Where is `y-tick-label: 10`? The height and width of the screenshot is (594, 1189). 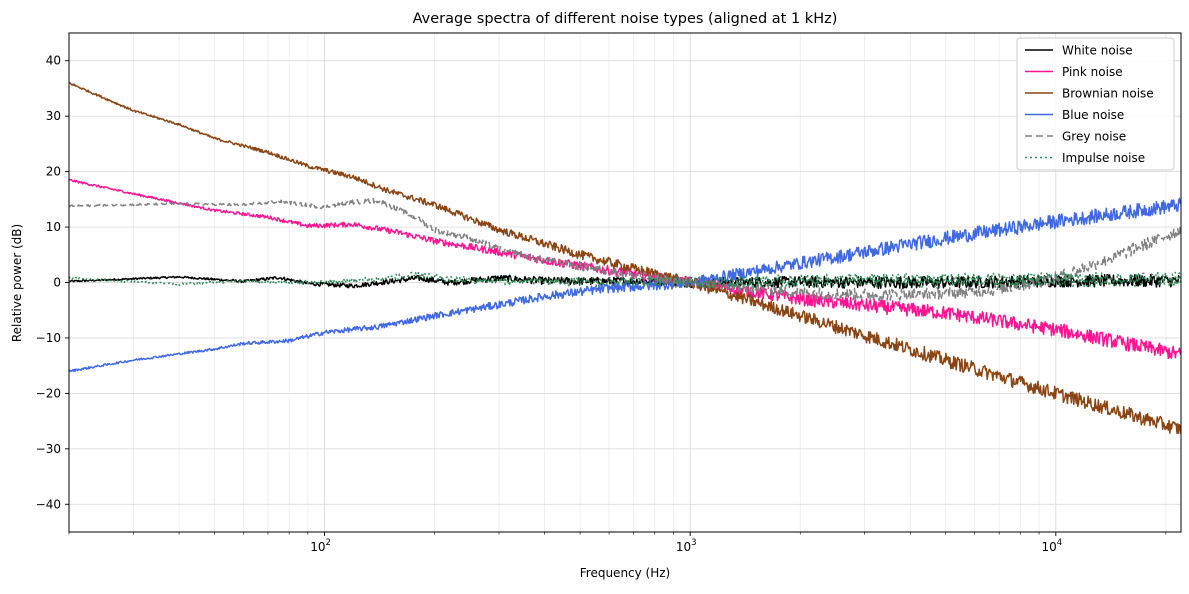 y-tick-label: 10 is located at coordinates (53, 227).